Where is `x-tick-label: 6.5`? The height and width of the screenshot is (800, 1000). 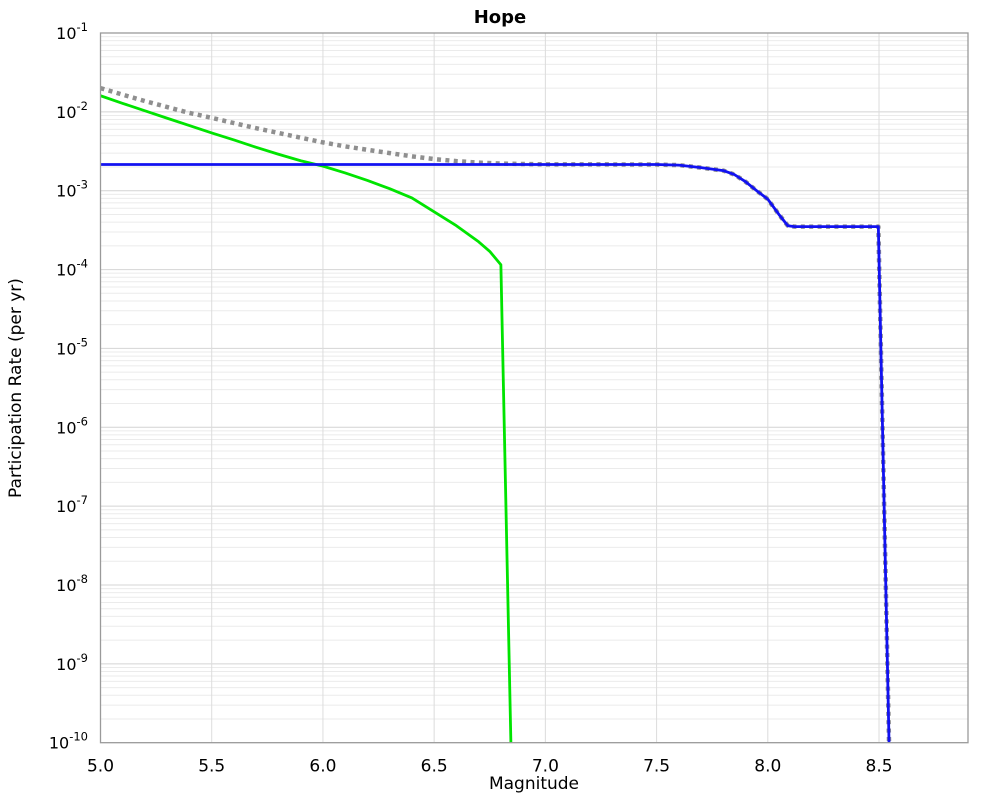
x-tick-label: 6.5 is located at coordinates (434, 767).